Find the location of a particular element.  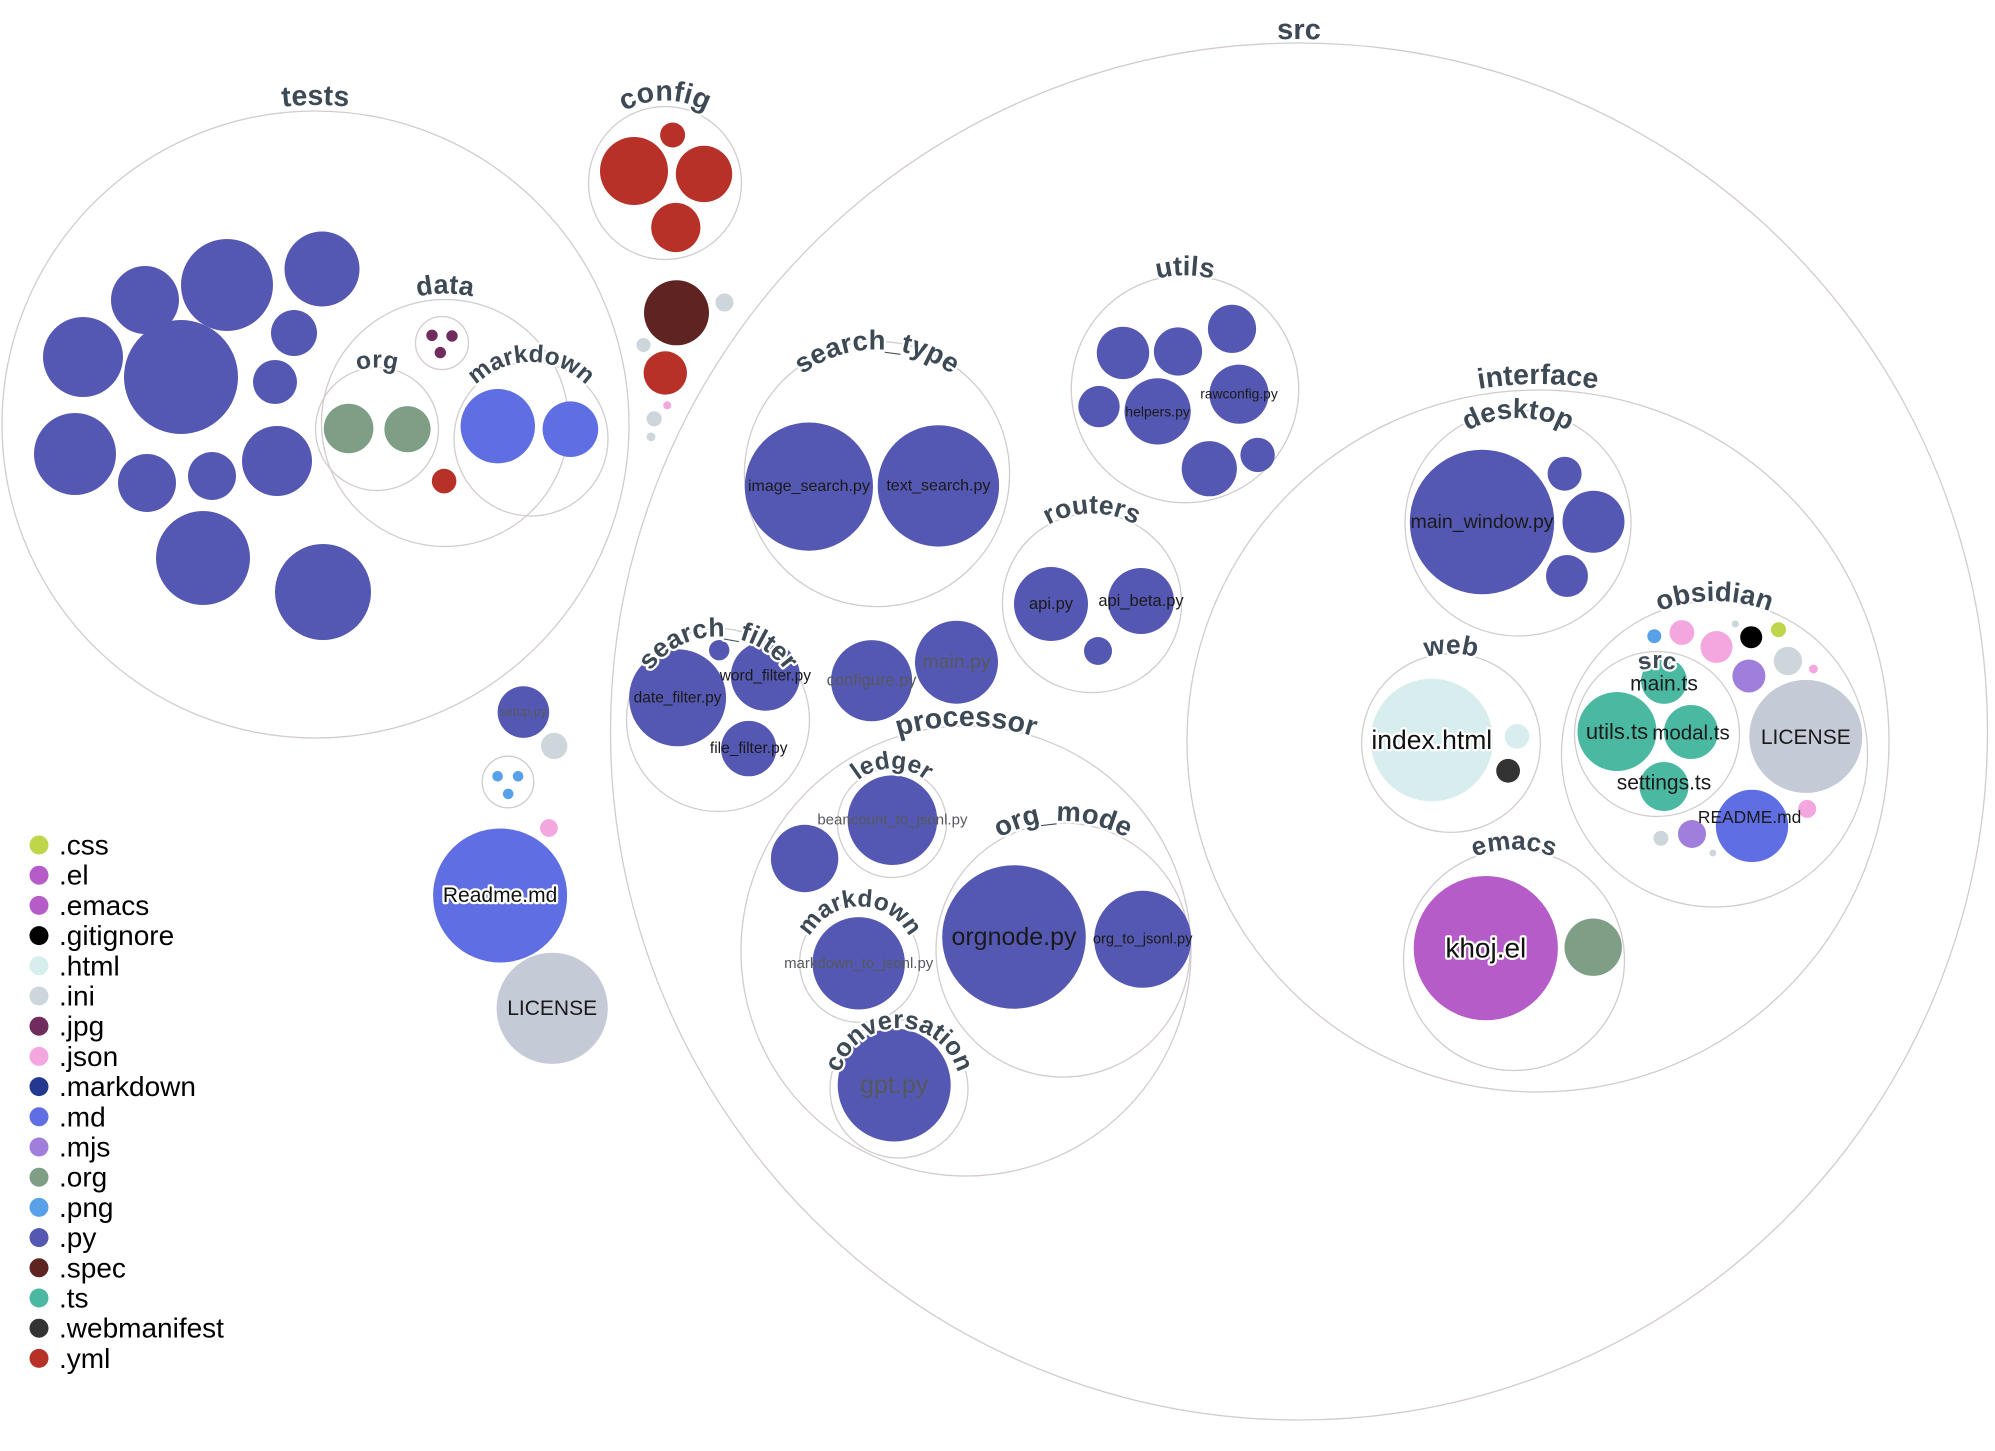

svg-text: file_filter.py is located at coordinates (749, 748).